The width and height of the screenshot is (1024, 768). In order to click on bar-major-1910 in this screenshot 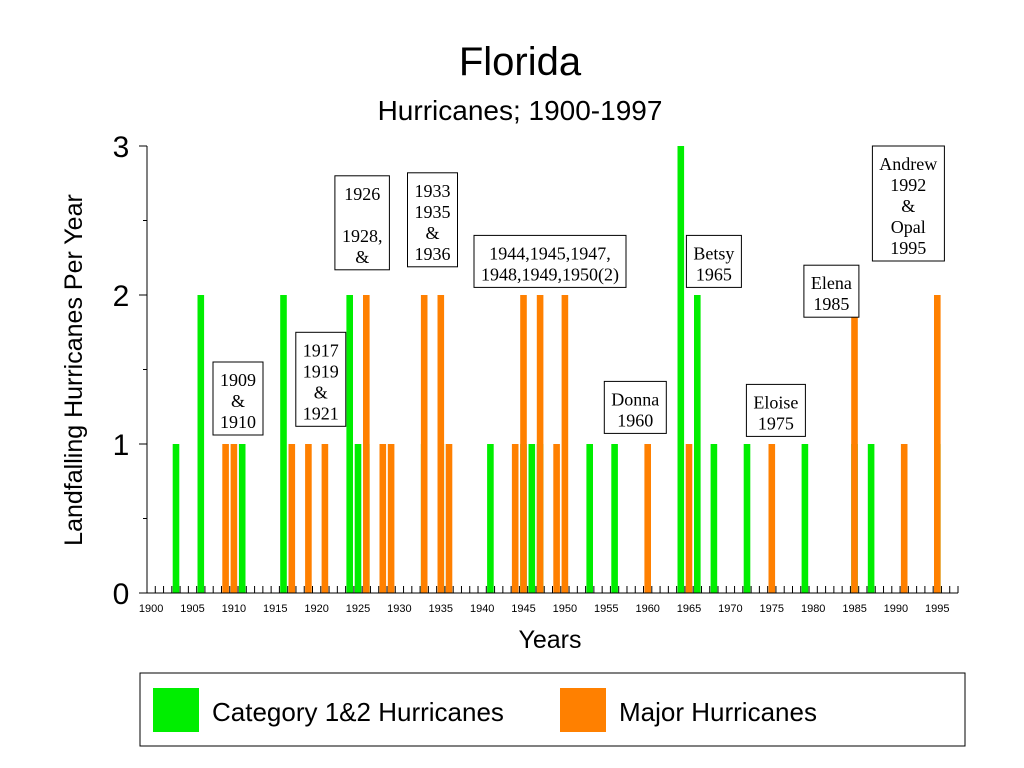, I will do `click(234, 518)`.